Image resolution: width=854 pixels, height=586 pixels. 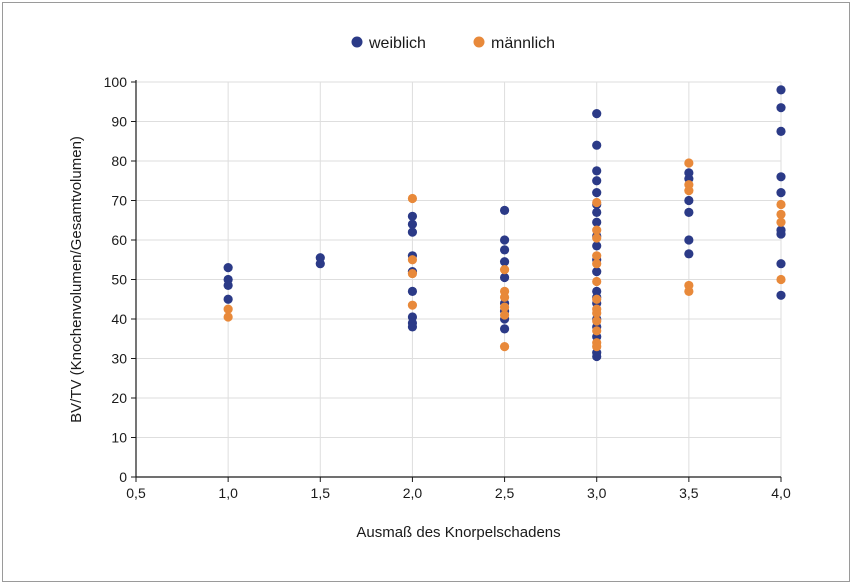 What do you see at coordinates (119, 201) in the screenshot?
I see `y-tick-label: 70` at bounding box center [119, 201].